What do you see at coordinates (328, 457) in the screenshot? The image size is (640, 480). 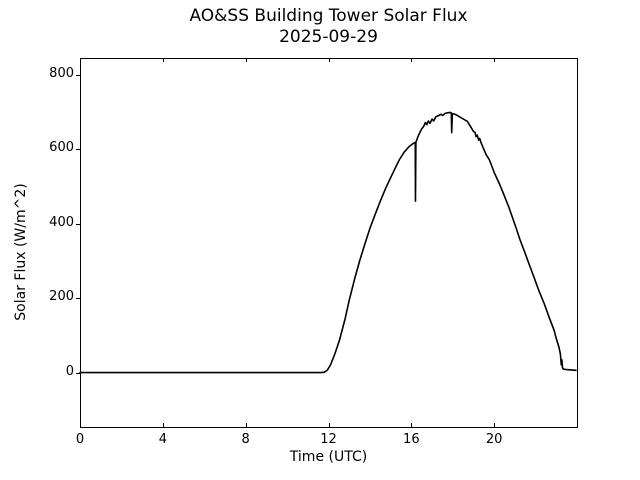 I see `x-axis-label: Time (UTC)` at bounding box center [328, 457].